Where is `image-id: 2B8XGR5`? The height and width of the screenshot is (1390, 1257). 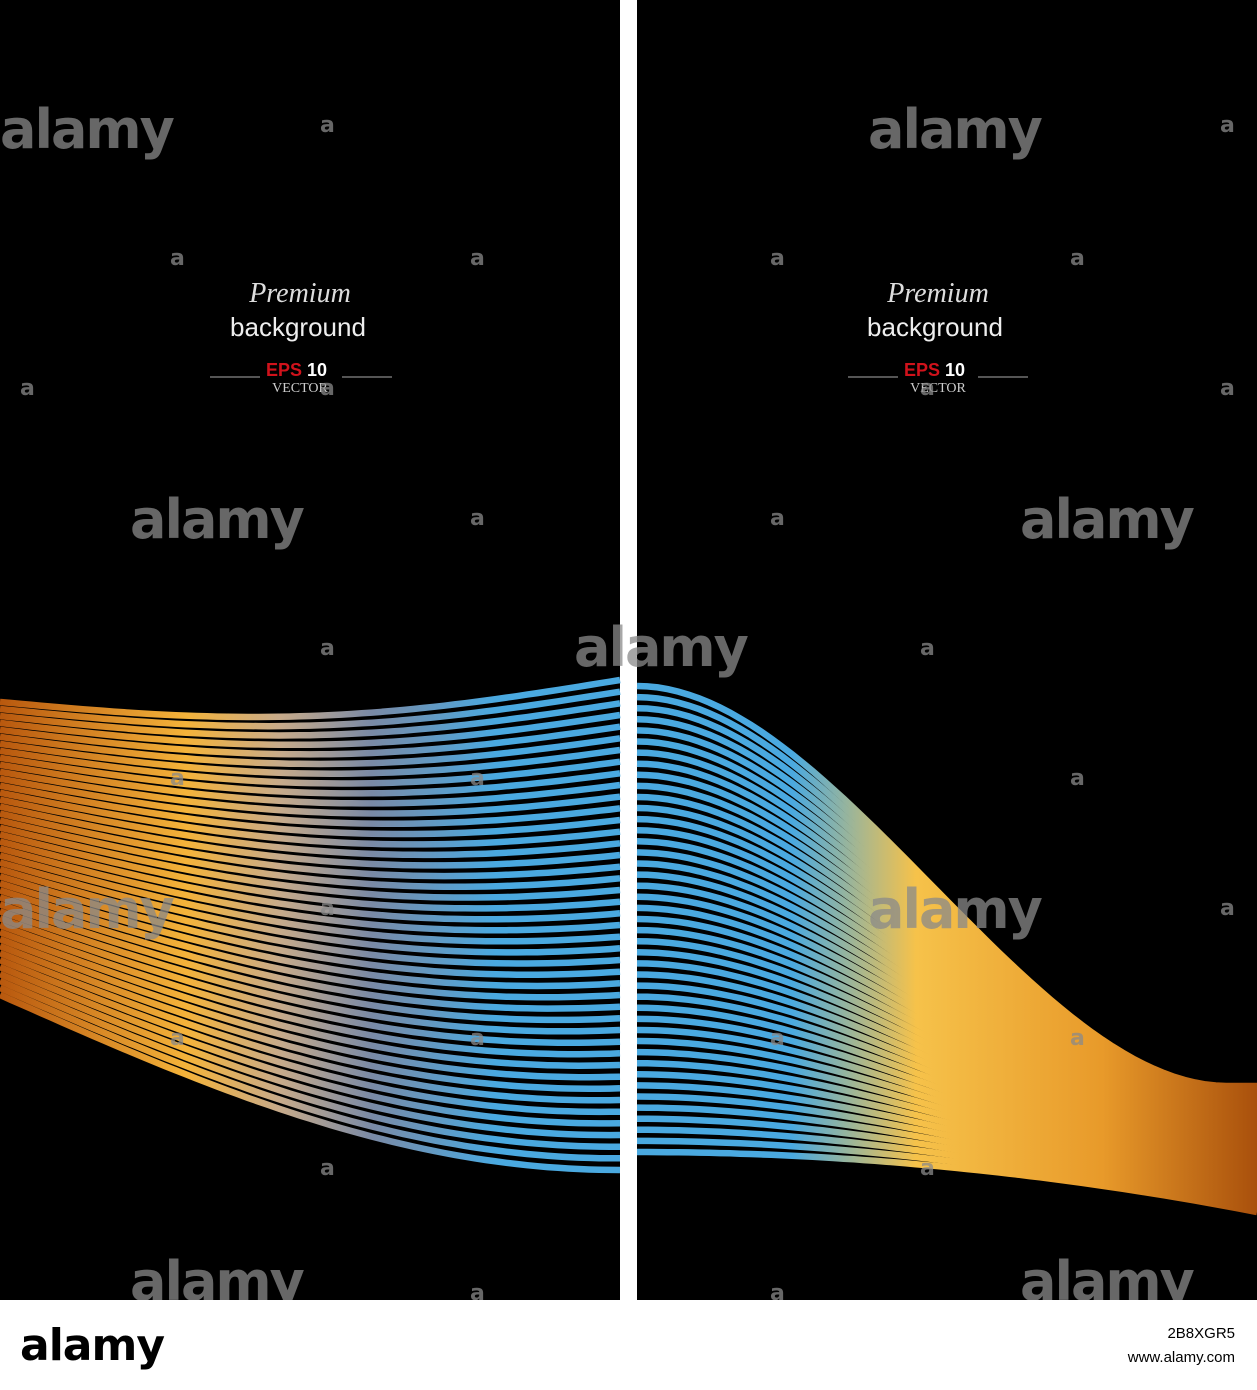 image-id: 2B8XGR5 is located at coordinates (1201, 1333).